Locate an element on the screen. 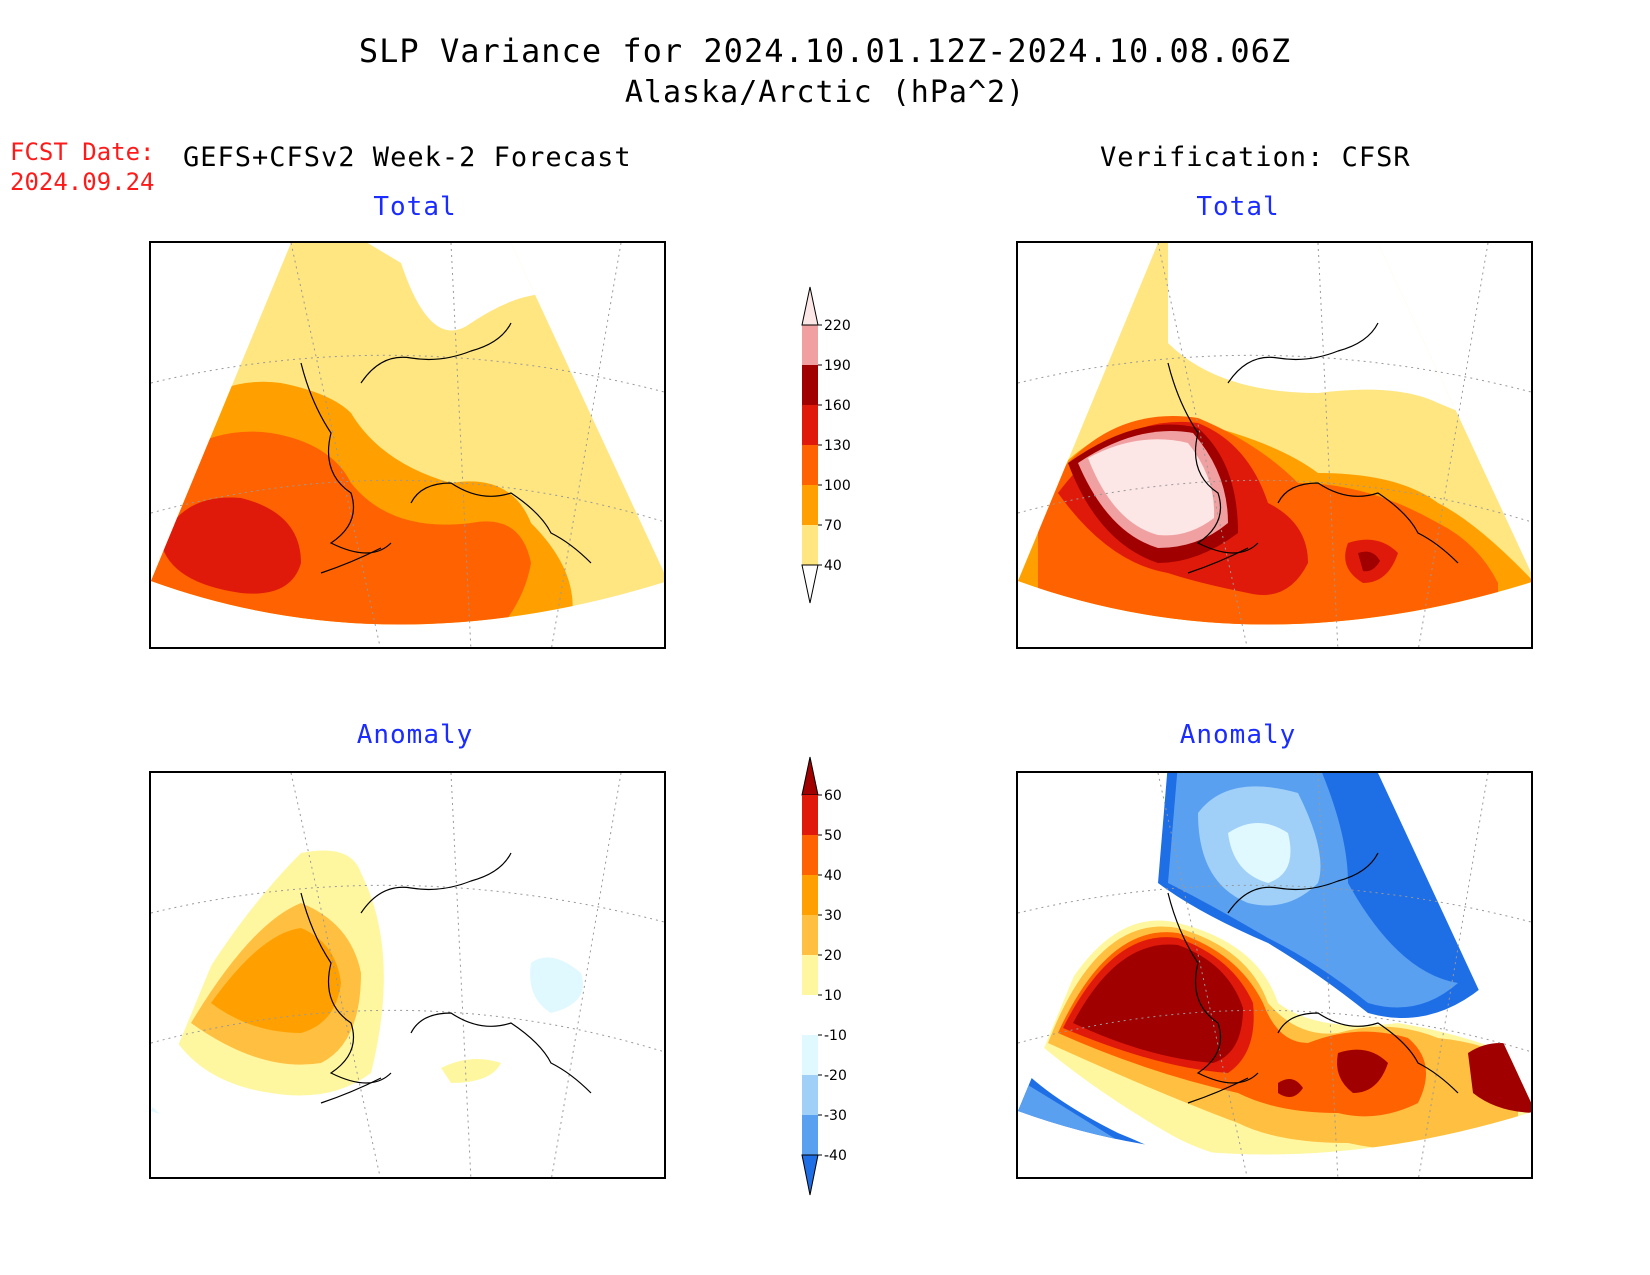 Image resolution: width=1650 pixels, height=1275 pixels. colorbar-label: 60 is located at coordinates (833, 796).